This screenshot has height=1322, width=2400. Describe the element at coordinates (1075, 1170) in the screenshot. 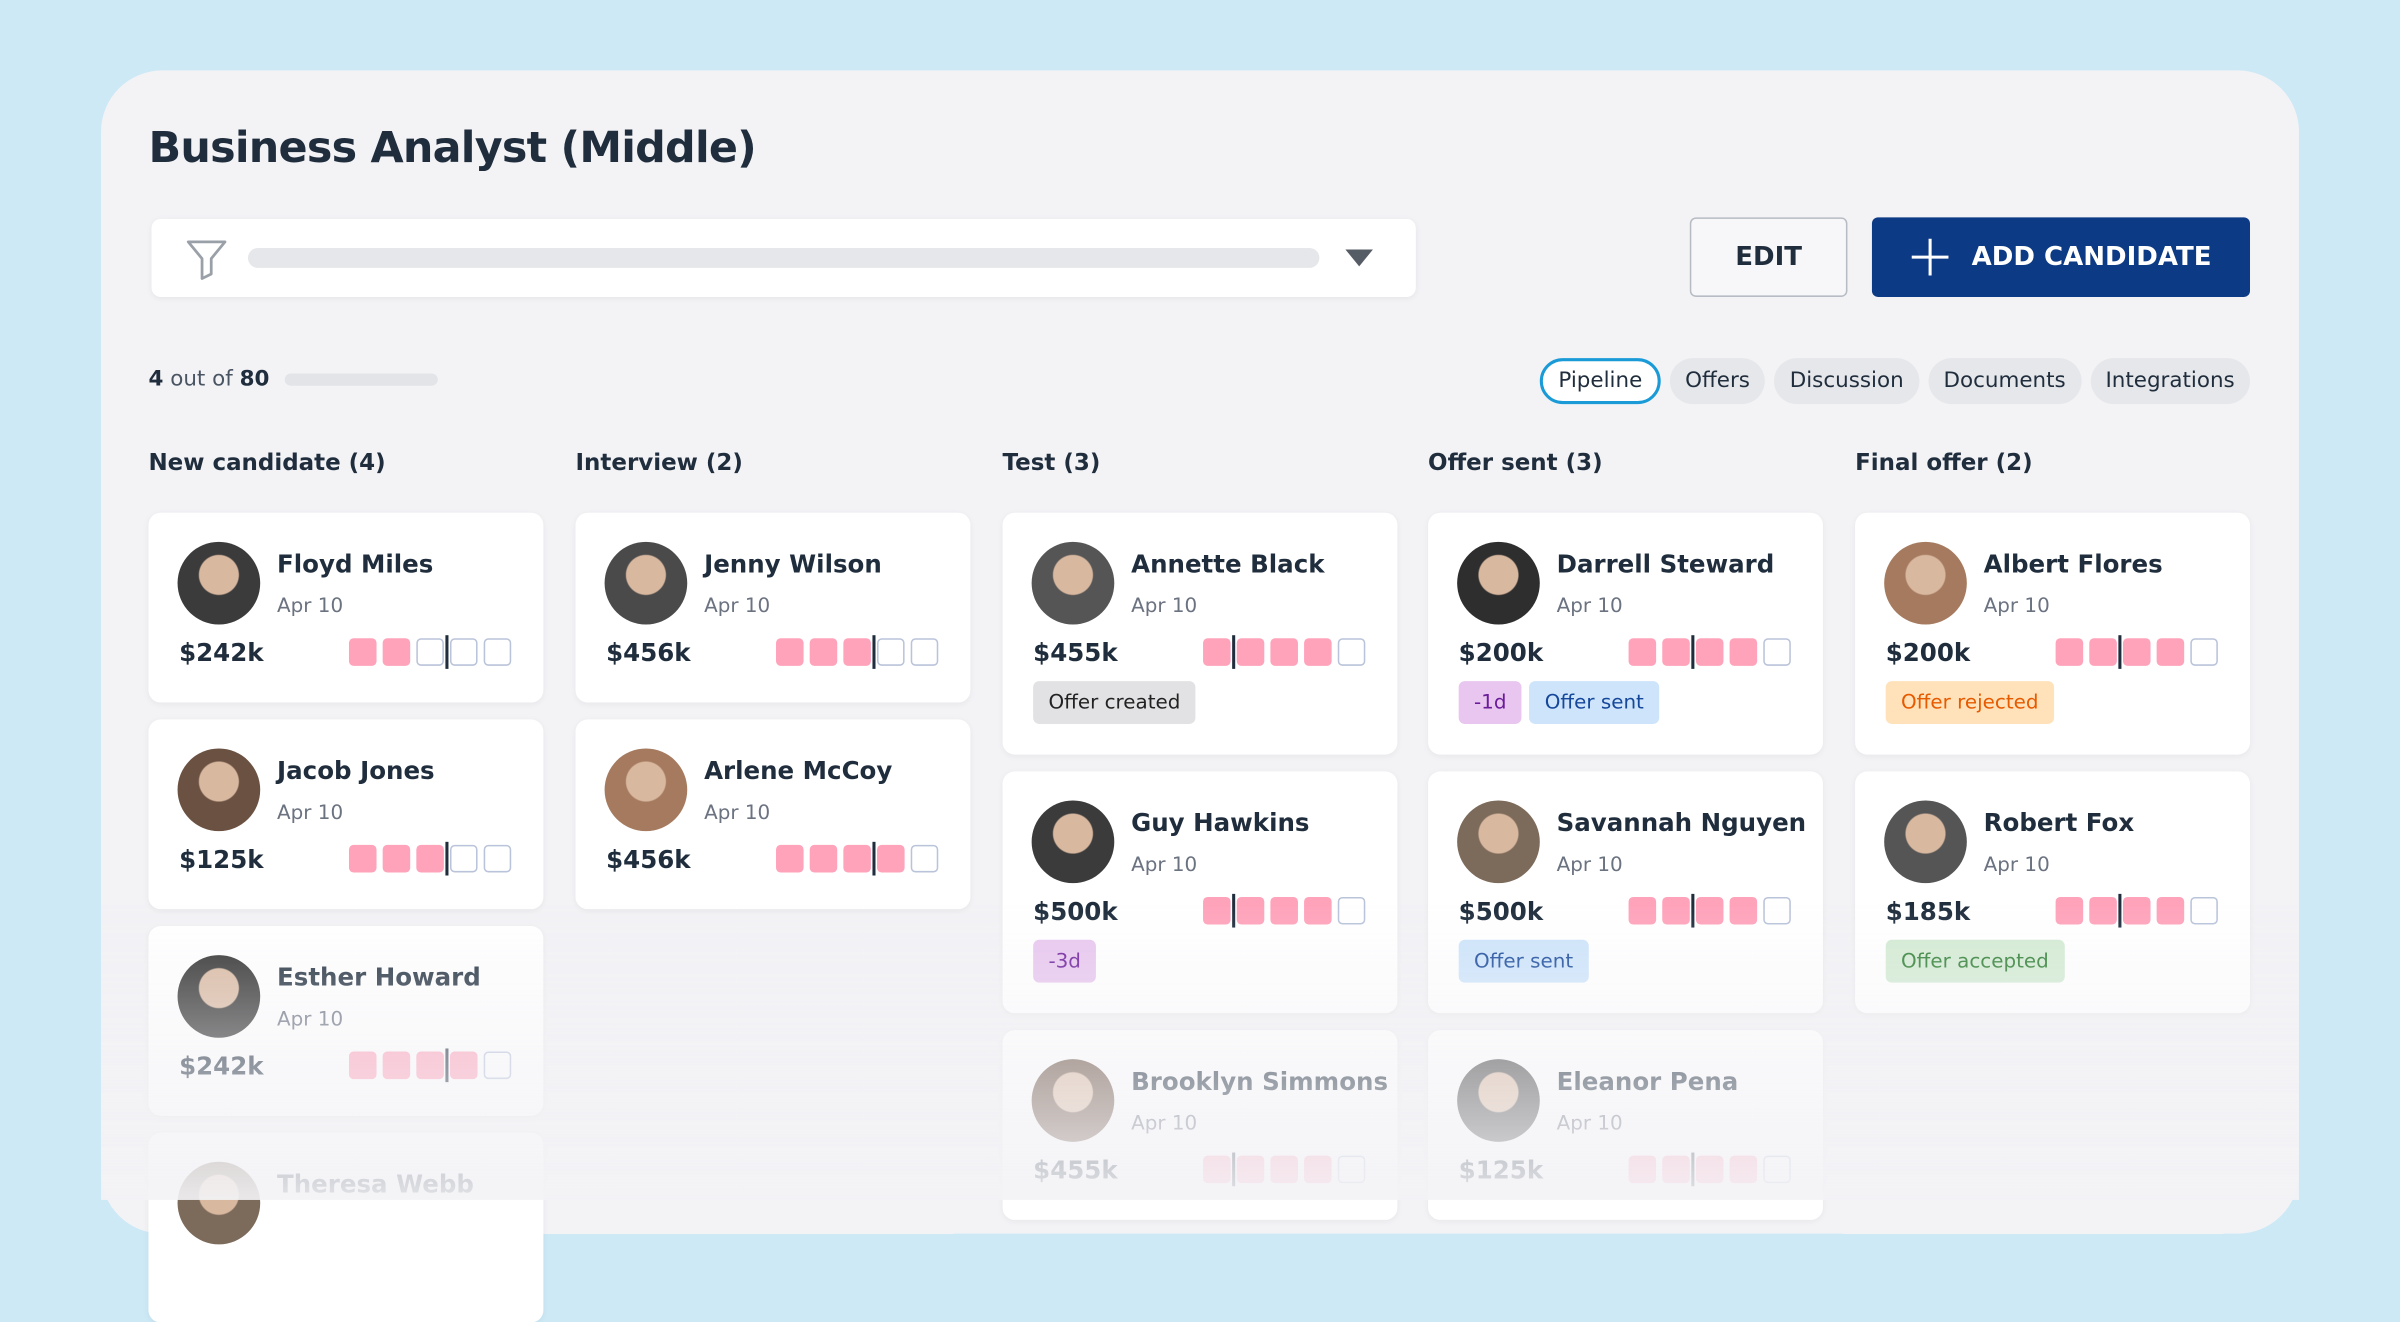

I see `salary: $455k` at that location.